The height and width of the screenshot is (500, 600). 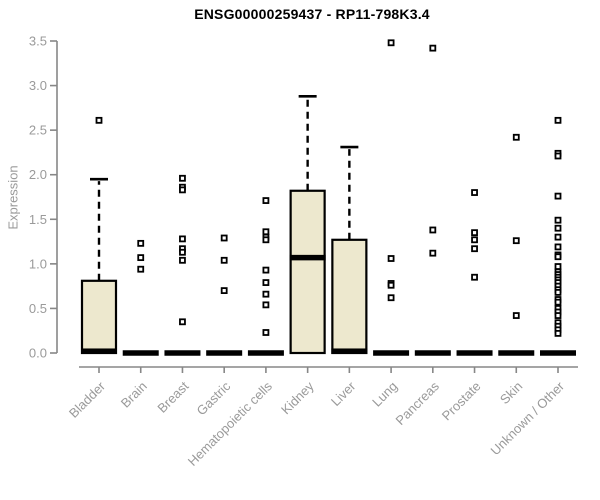 What do you see at coordinates (391, 197) in the screenshot?
I see `box-group-lung` at bounding box center [391, 197].